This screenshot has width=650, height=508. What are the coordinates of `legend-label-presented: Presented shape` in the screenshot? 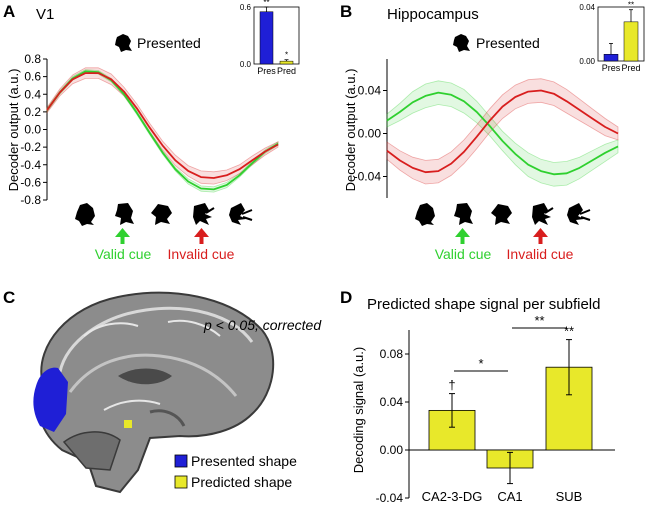 It's located at (244, 461).